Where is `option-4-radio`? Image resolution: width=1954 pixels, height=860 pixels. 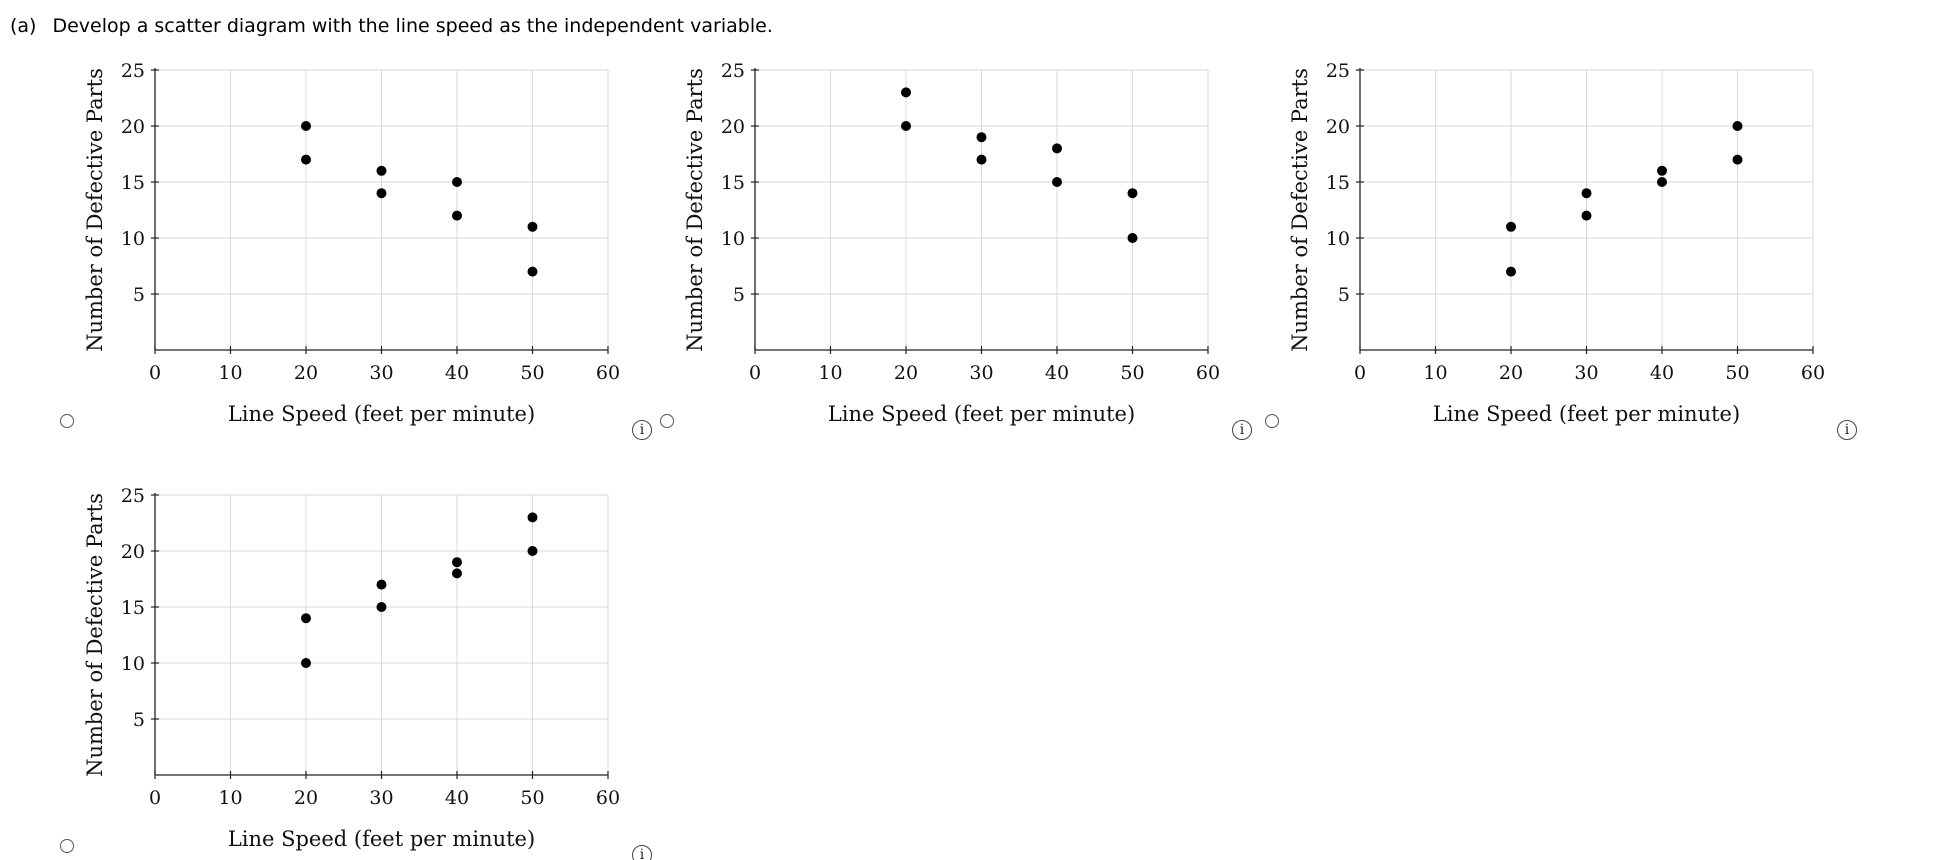 option-4-radio is located at coordinates (67, 846).